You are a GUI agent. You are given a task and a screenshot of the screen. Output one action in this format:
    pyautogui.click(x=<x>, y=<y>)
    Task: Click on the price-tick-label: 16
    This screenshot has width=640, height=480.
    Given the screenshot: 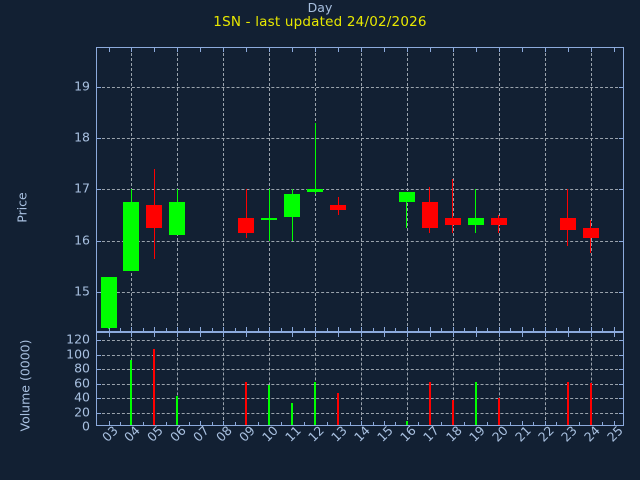 What is the action you would take?
    pyautogui.click(x=82, y=240)
    